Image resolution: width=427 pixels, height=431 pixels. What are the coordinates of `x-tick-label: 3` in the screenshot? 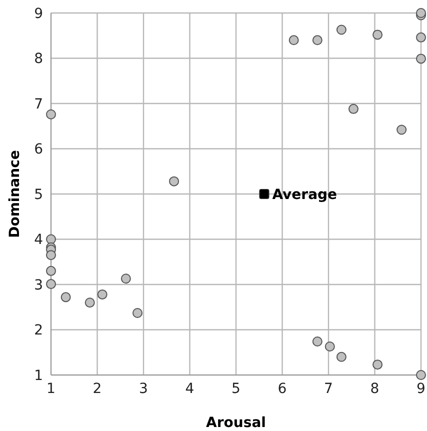 It's located at (143, 388).